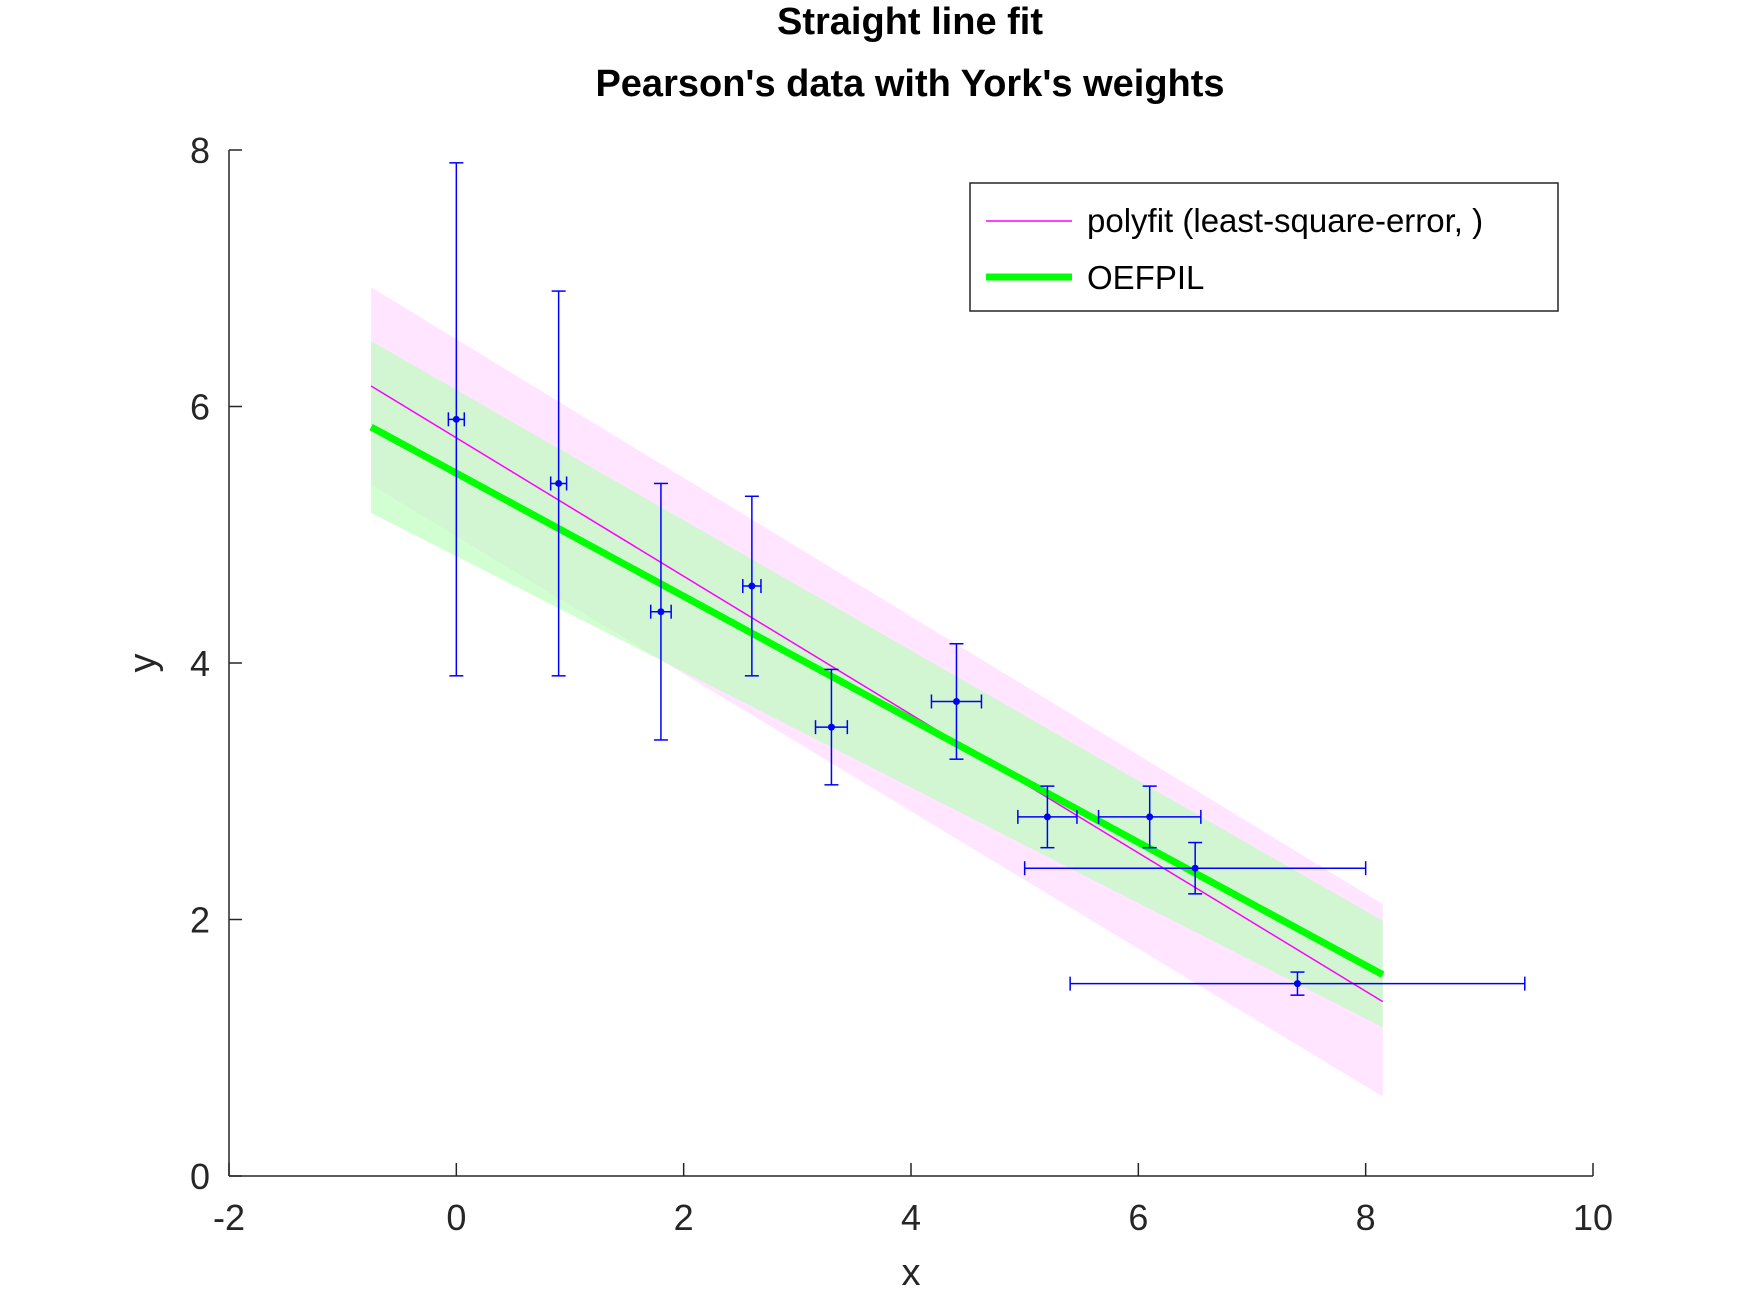 Image resolution: width=1744 pixels, height=1308 pixels. Describe the element at coordinates (143, 663) in the screenshot. I see `y-axis-label: y` at that location.